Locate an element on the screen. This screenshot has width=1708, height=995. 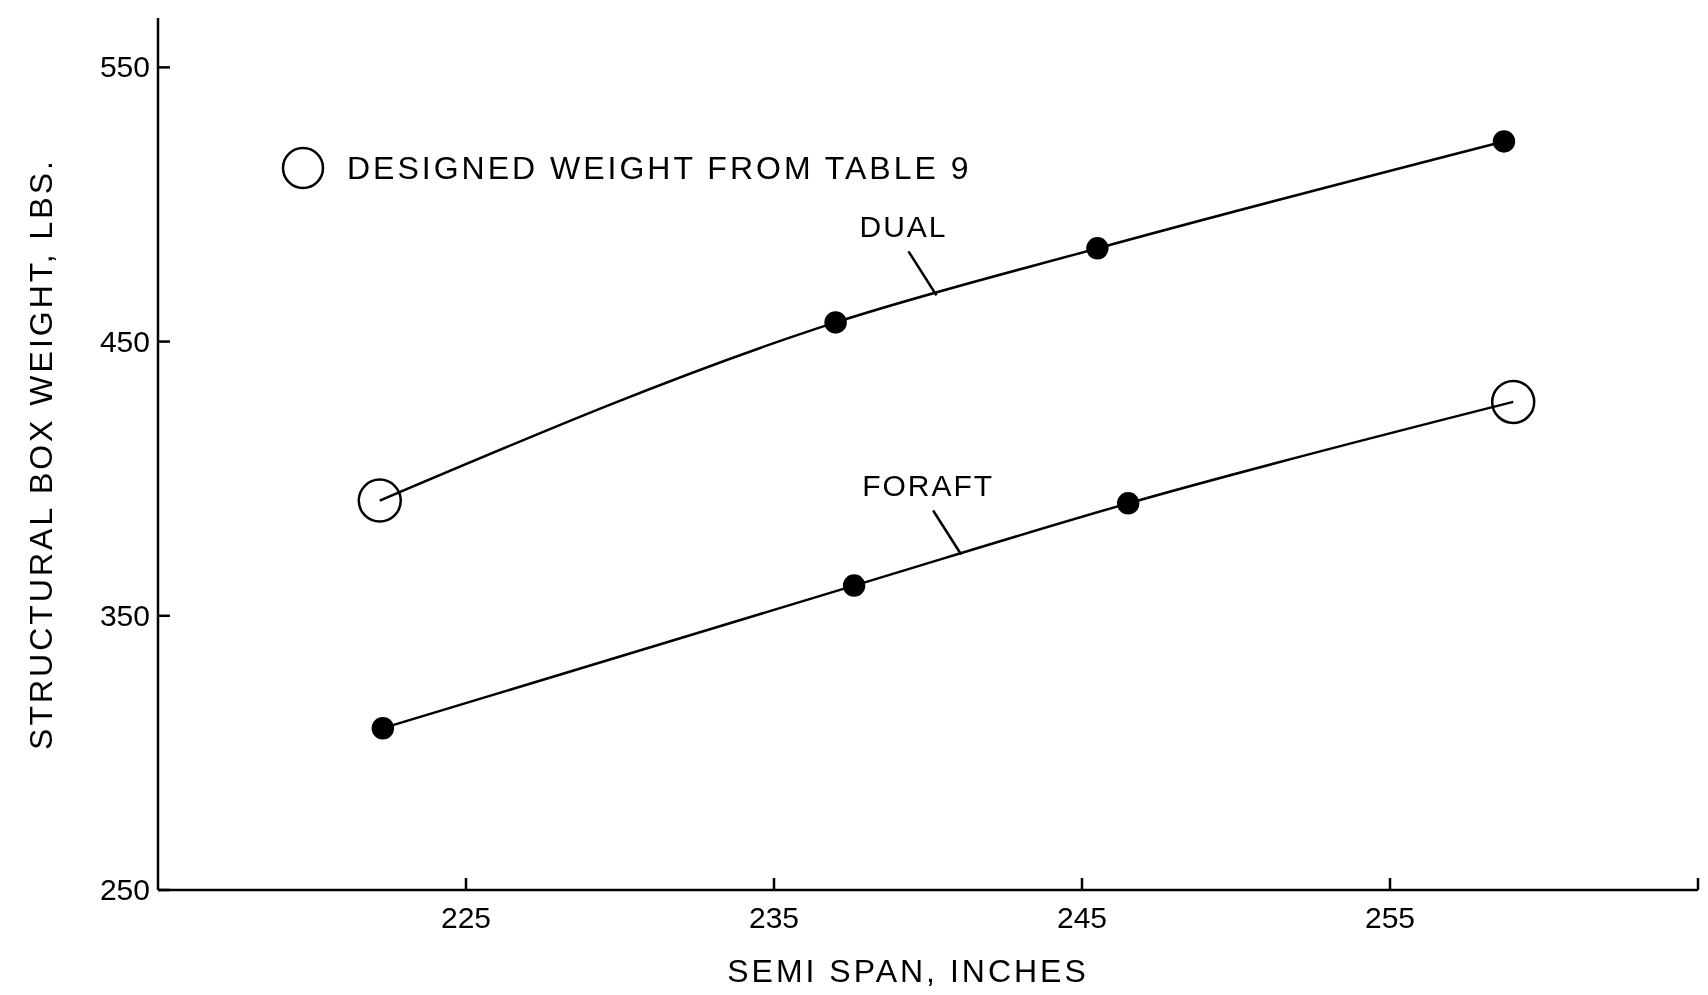
series-label: FORAFT is located at coordinates (928, 486).